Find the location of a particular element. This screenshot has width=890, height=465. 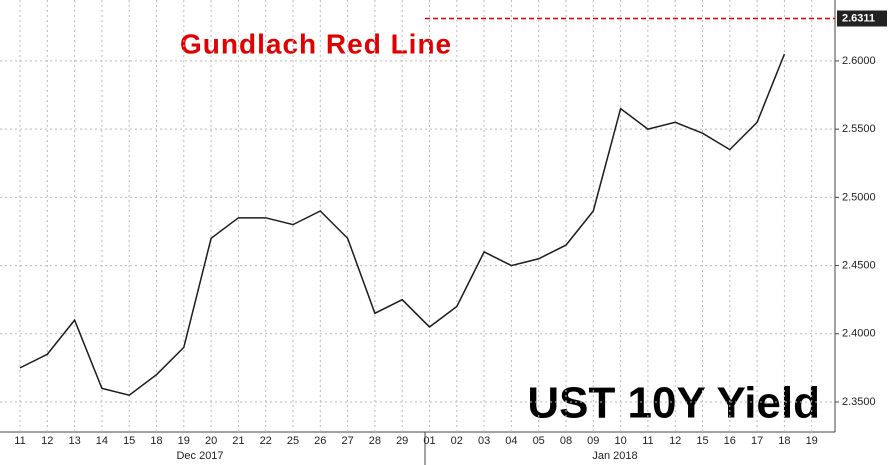

x-tick-label: 02 is located at coordinates (457, 441).